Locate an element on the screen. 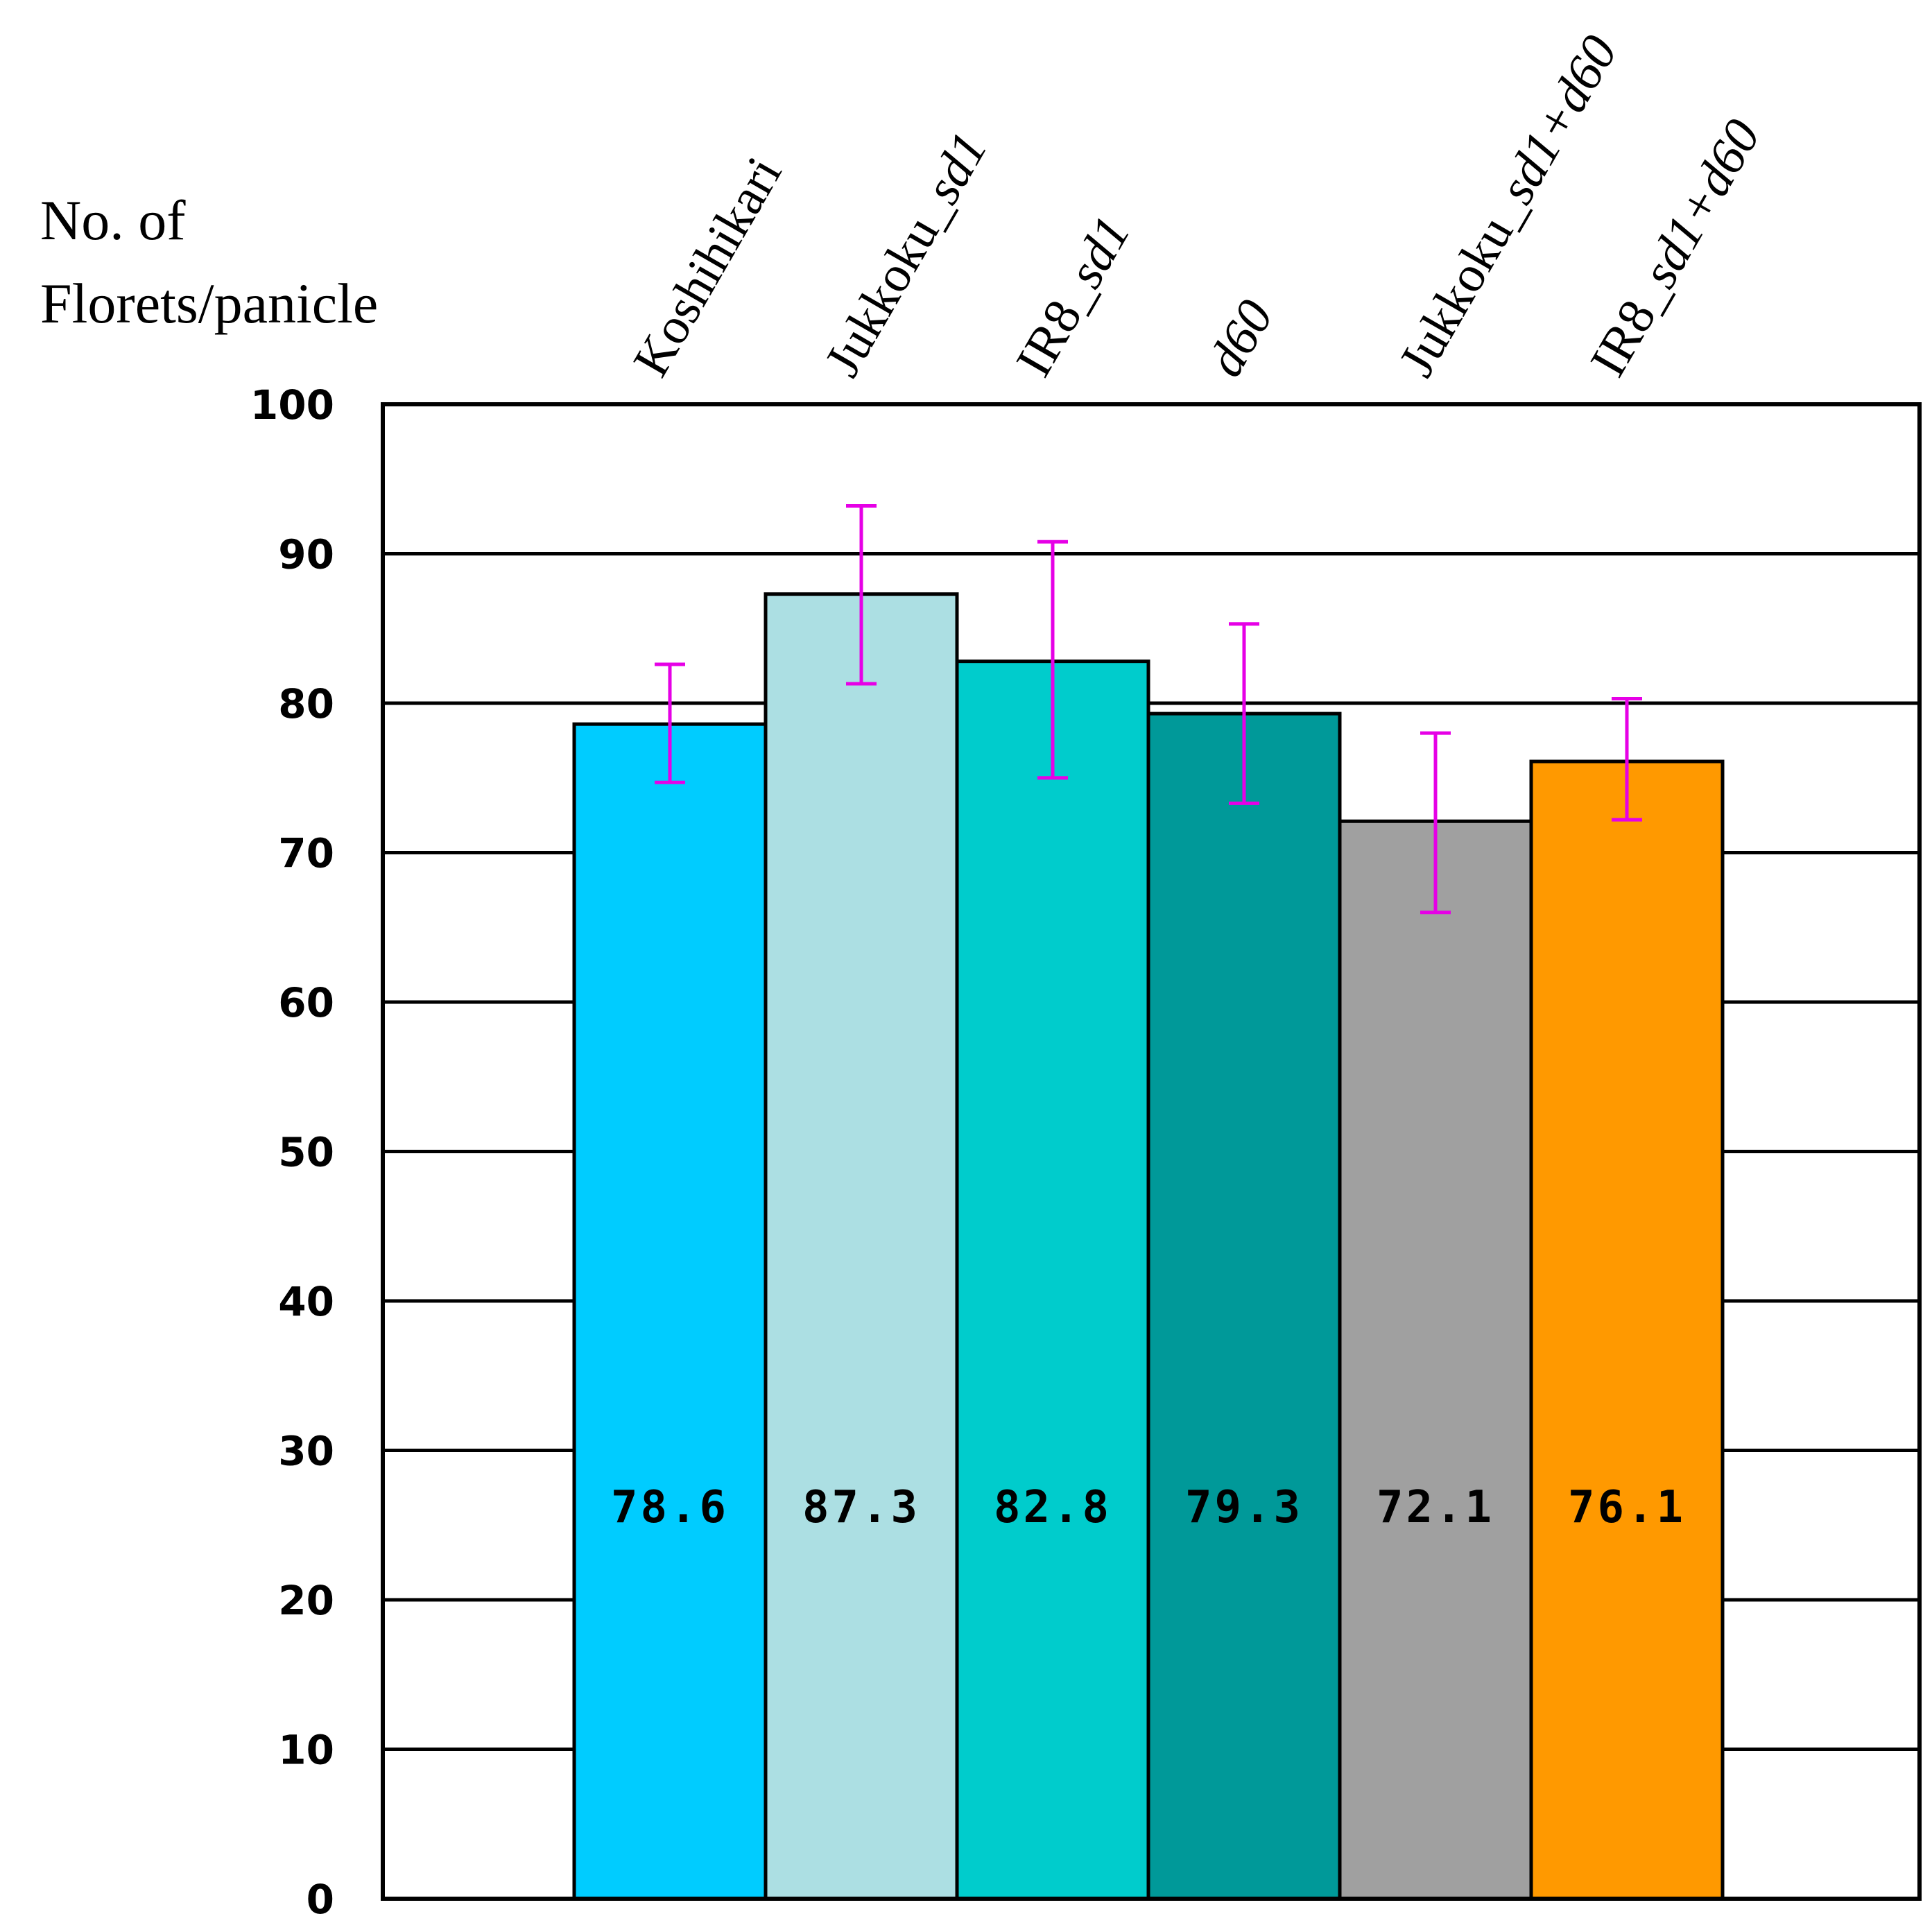  bar-value-label: 78.6 is located at coordinates (670, 1507).